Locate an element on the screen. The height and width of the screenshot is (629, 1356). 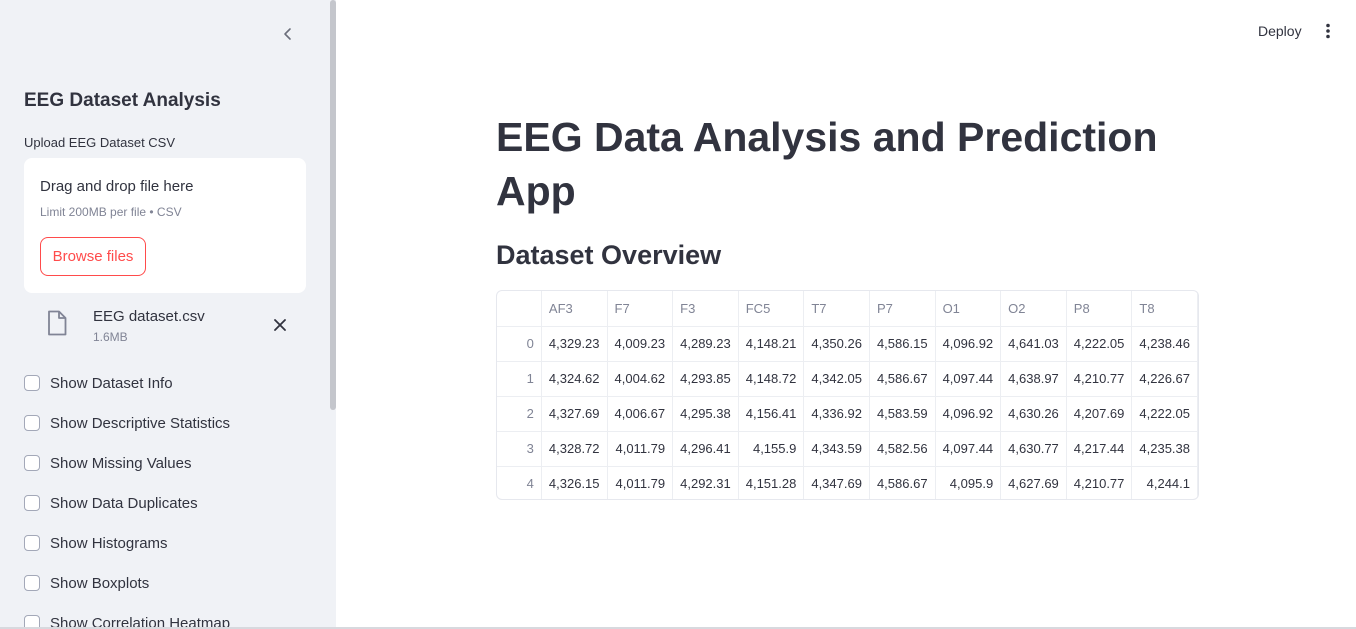
table-cell: 4,217.44 is located at coordinates (1099, 449).